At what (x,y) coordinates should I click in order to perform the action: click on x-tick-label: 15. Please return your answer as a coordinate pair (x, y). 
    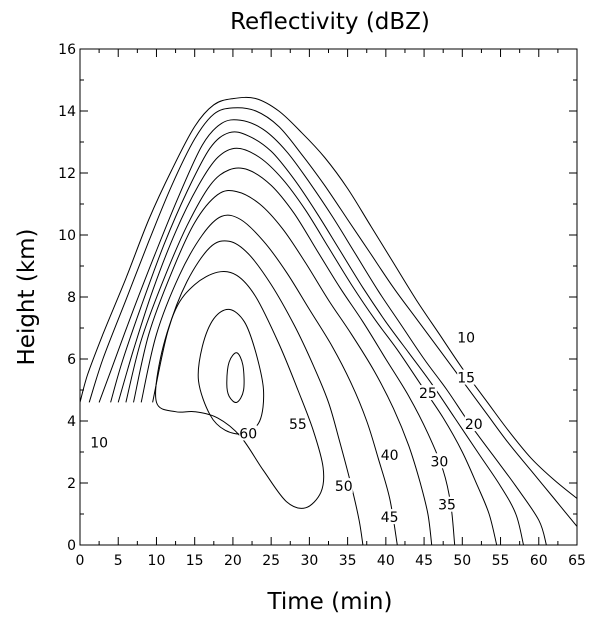
    Looking at the image, I should click on (195, 561).